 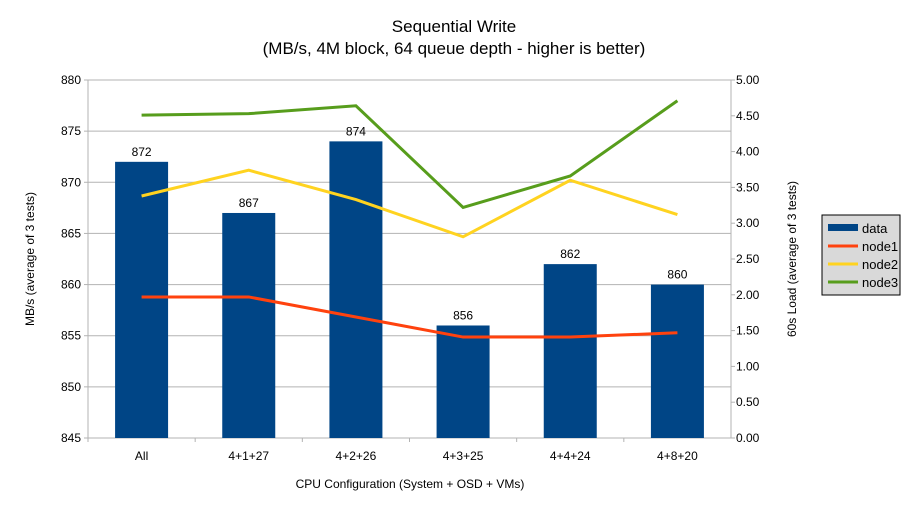 I want to click on y2-axis-label: 60s Load (average of 3 tests), so click(x=792, y=259).